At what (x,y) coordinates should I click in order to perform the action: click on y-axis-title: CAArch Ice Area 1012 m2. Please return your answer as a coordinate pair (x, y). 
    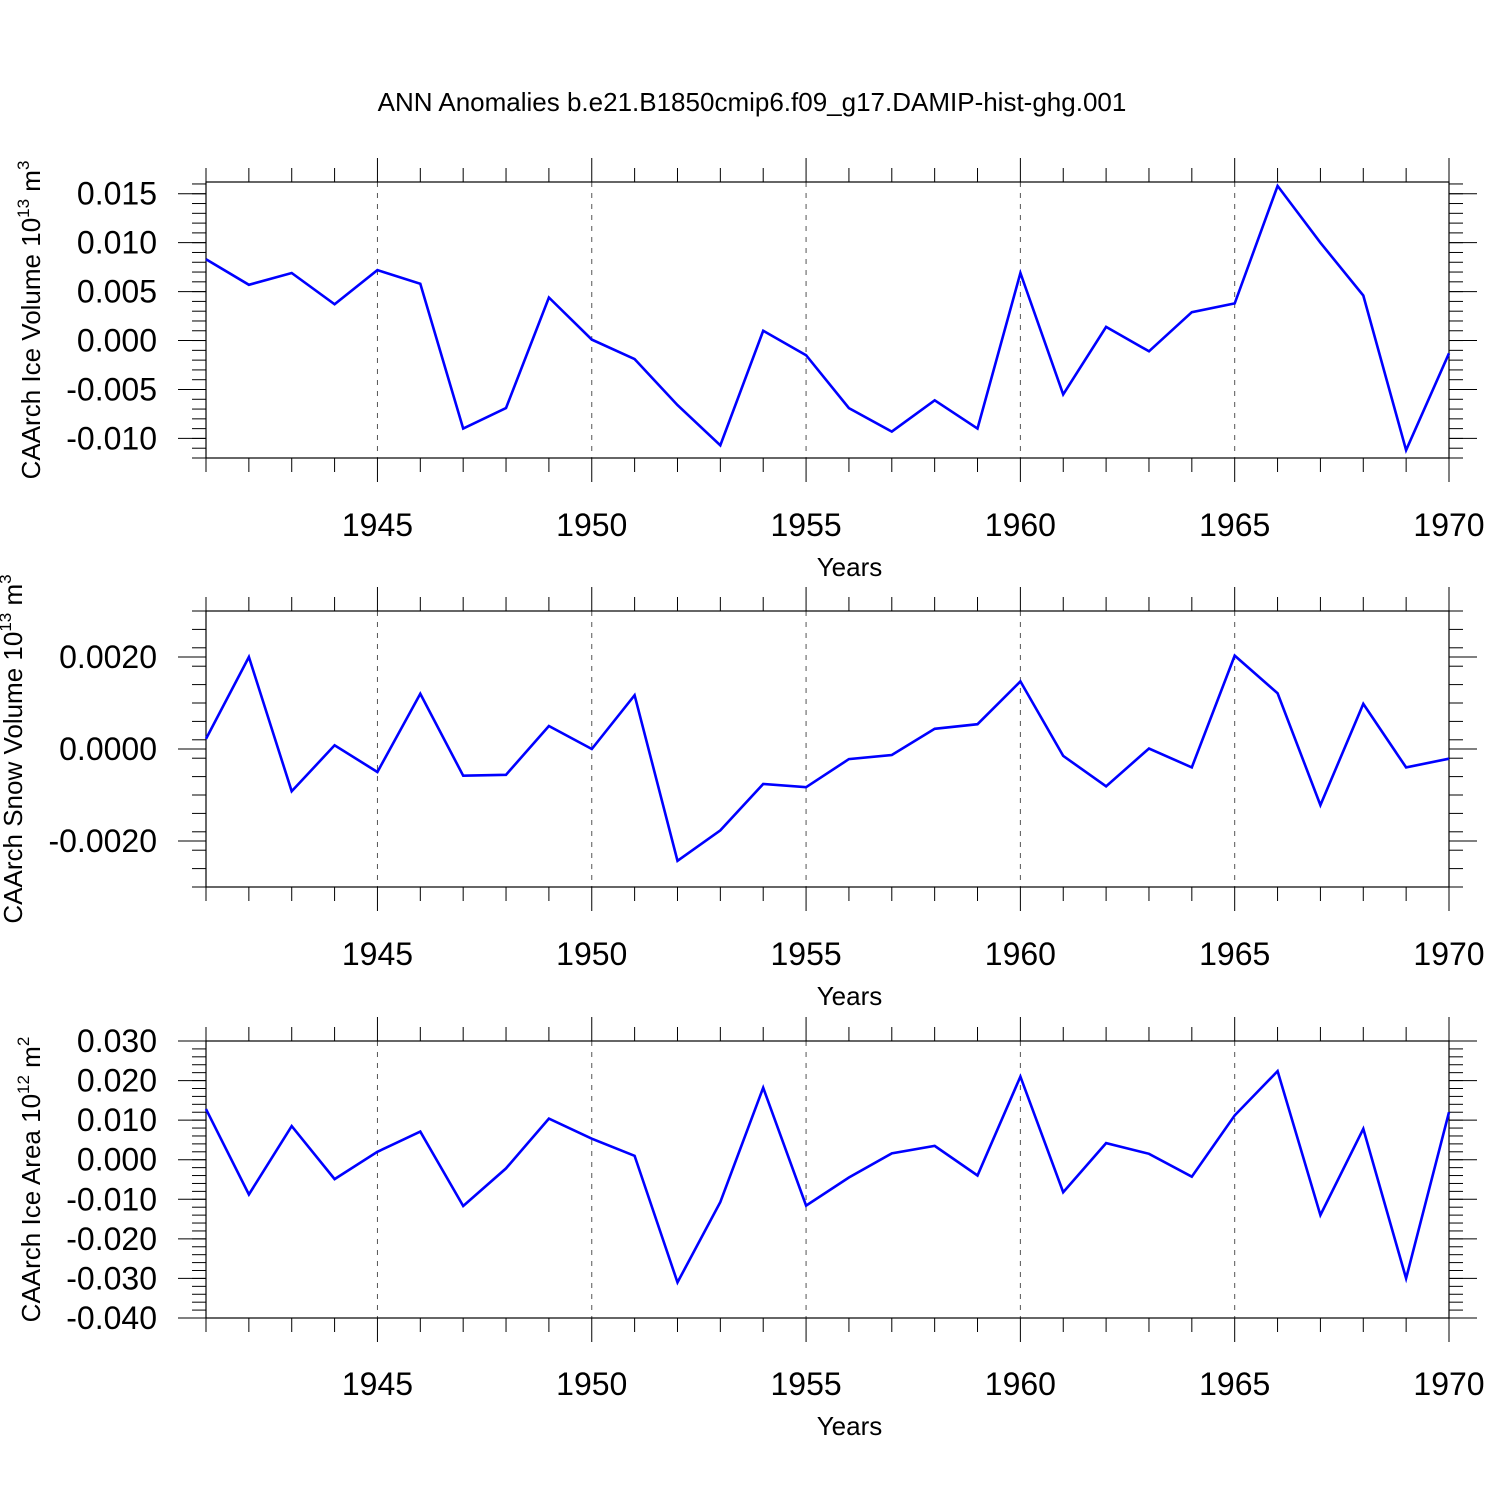
    Looking at the image, I should click on (30, 1180).